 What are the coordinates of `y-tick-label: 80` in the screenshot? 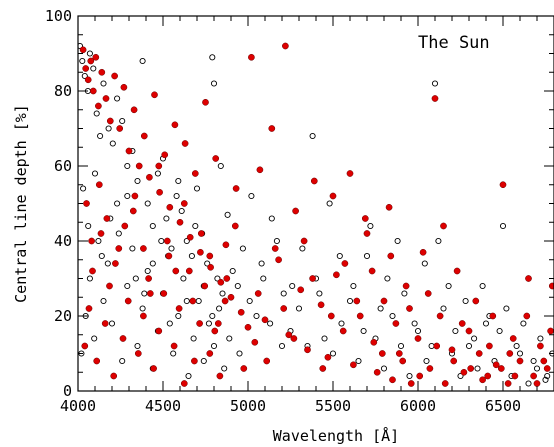 It's located at (63, 91).